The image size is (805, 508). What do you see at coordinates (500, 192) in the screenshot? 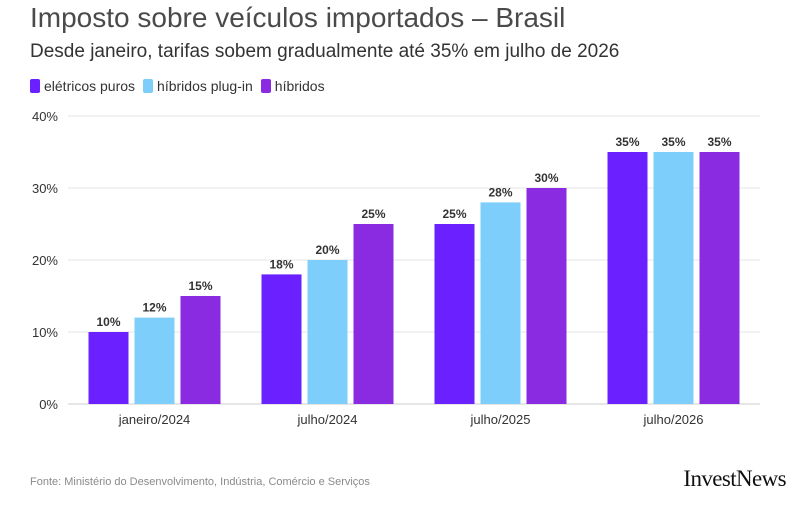
I see `data-label: 28%` at bounding box center [500, 192].